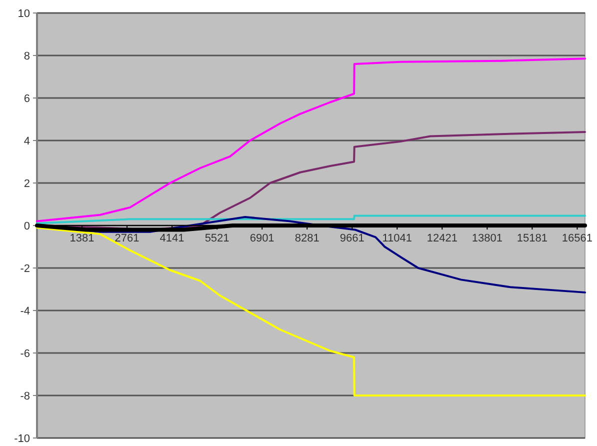 This screenshot has height=446, width=597. I want to click on y-tick-label: 10, so click(24, 14).